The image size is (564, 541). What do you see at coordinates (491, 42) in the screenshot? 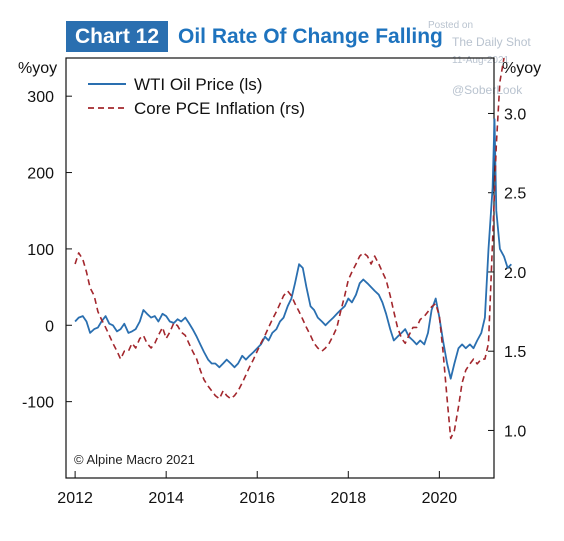
I see `watermark-source: The Daily Shot` at bounding box center [491, 42].